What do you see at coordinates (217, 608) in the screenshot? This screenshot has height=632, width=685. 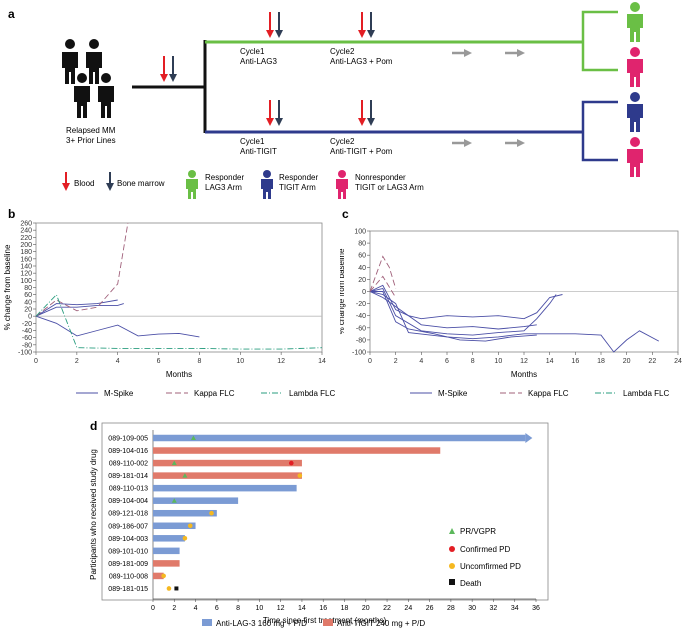 I see `x-tick-label: 6` at bounding box center [217, 608].